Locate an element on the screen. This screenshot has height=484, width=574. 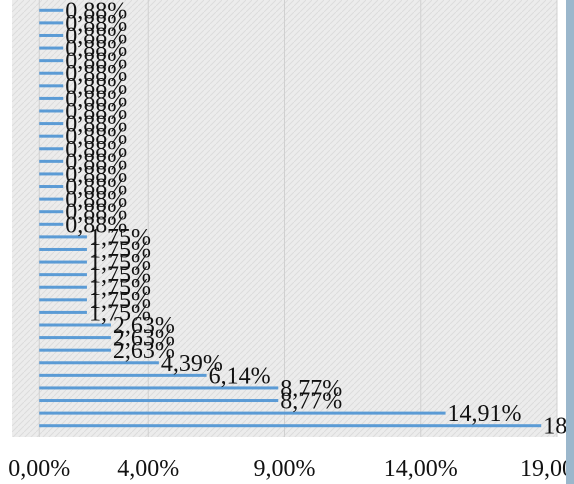
data-label-13: 1,75% is located at coordinates (120, 263).